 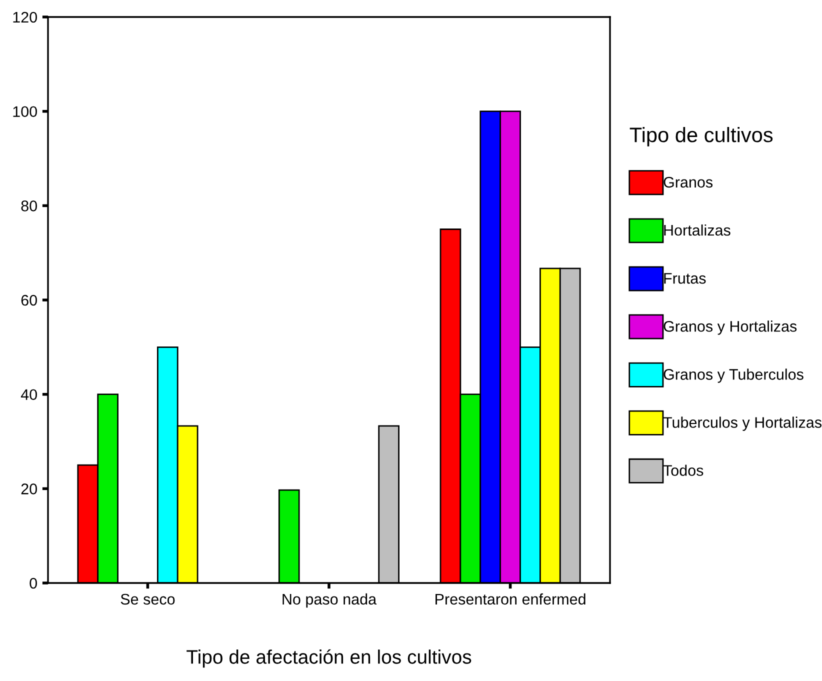 I want to click on y-tick-label: 20, so click(x=29, y=489).